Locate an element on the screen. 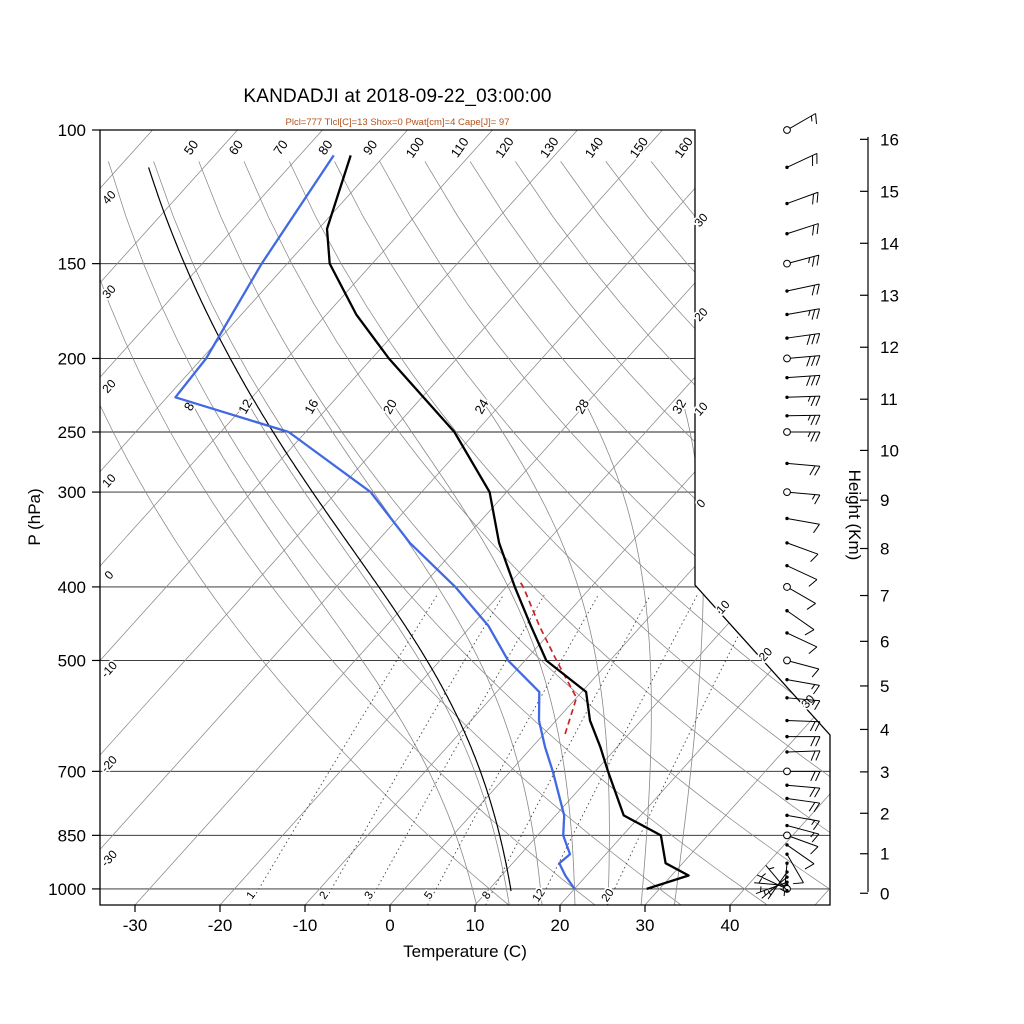  isotherm-label-right: 30 is located at coordinates (701, 220).